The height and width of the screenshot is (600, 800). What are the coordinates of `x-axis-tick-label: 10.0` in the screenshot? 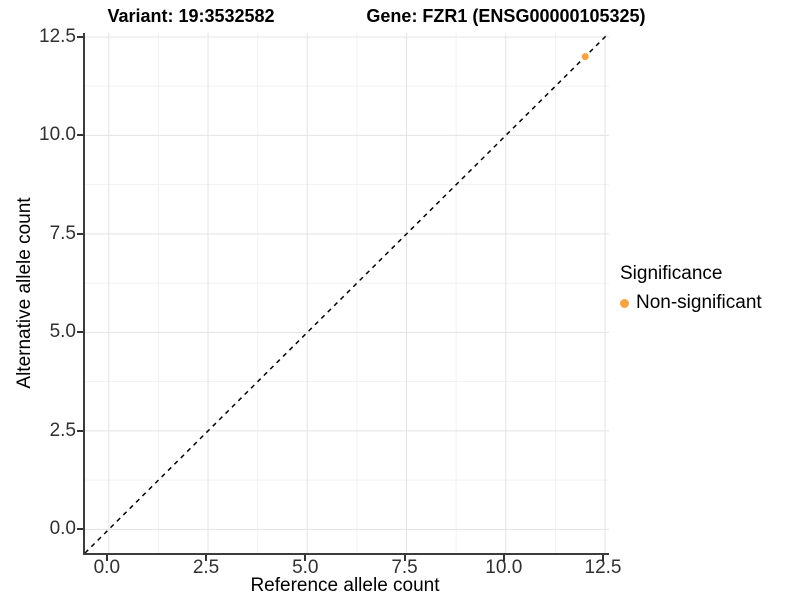 It's located at (504, 567).